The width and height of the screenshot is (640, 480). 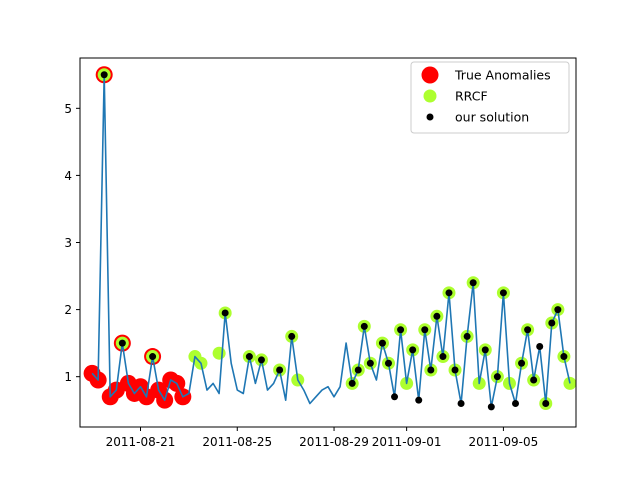 What do you see at coordinates (504, 442) in the screenshot?
I see `x-tick-label: 2011-09-05` at bounding box center [504, 442].